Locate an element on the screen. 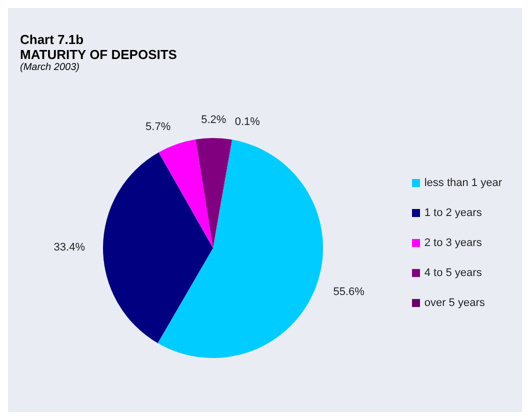 The width and height of the screenshot is (530, 420). text: (March 2003) is located at coordinates (50, 67).